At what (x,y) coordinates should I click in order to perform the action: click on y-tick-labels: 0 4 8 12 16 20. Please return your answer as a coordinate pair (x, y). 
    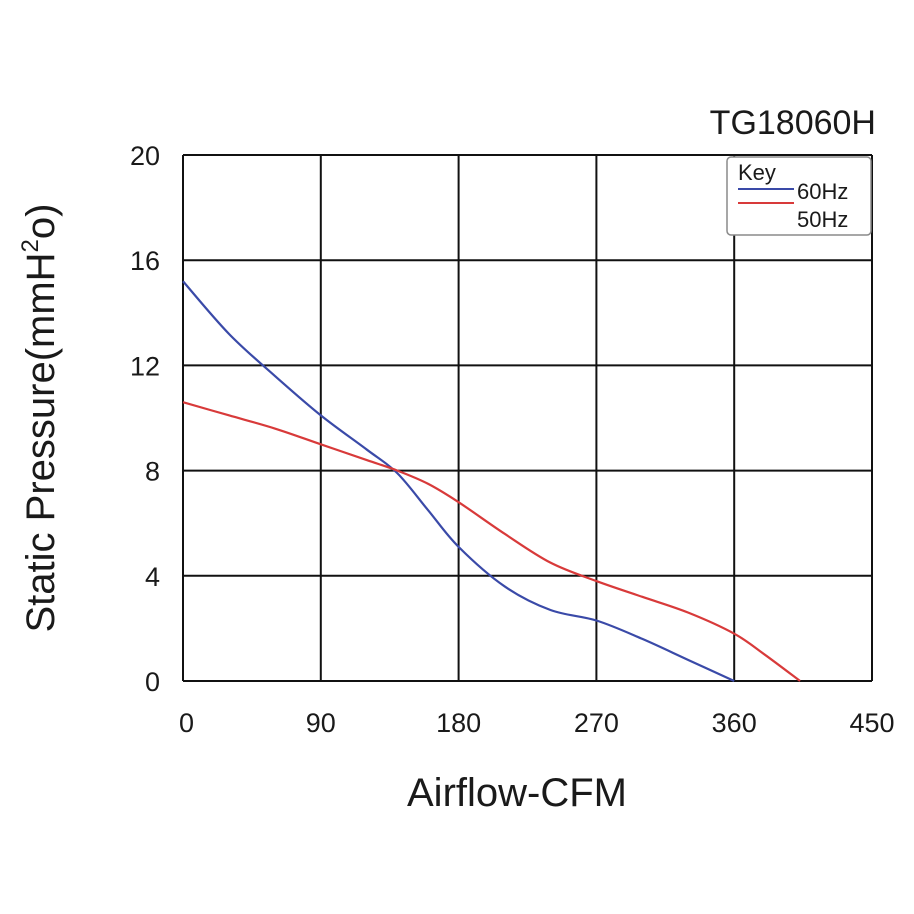
    Looking at the image, I should click on (145, 419).